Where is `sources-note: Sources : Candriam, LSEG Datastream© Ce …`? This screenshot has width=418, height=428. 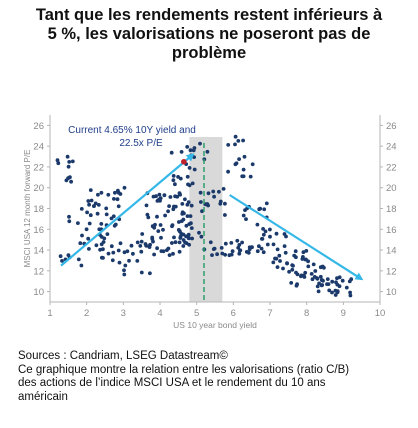
sources-note: Sources : Candriam, LSEG Datastream© Ce … is located at coordinates (213, 377).